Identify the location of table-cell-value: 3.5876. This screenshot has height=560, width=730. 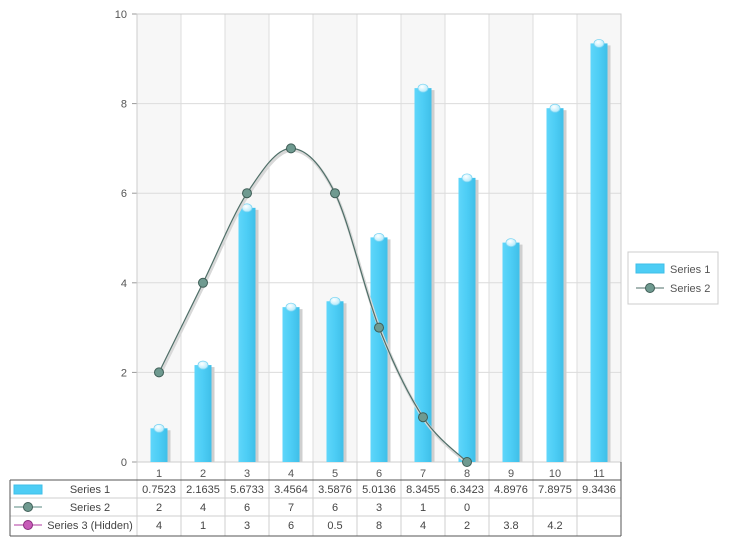
(335, 490).